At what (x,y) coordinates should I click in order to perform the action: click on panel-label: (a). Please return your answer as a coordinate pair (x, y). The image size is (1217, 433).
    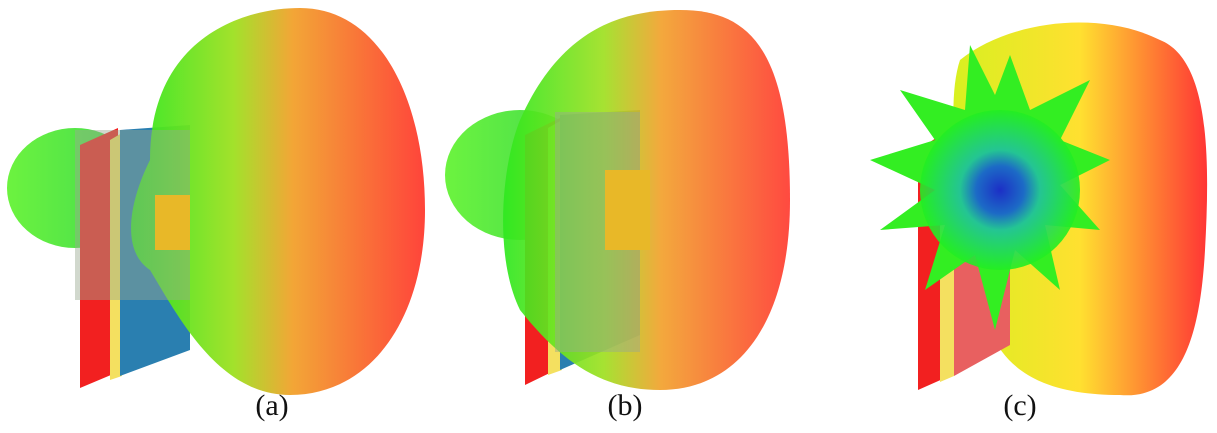
    Looking at the image, I should click on (271, 405).